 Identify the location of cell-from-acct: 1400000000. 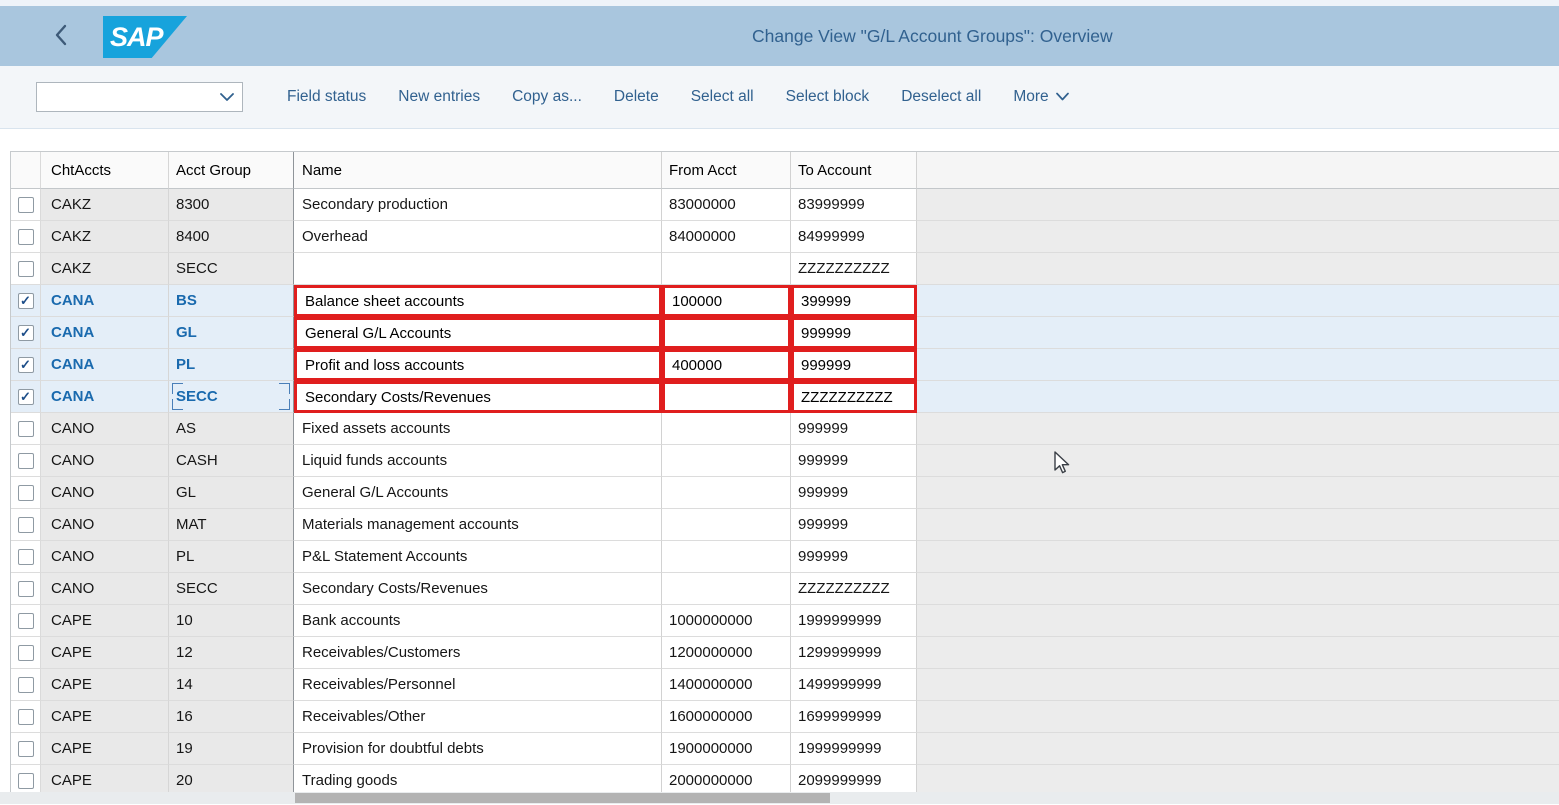
(726, 685).